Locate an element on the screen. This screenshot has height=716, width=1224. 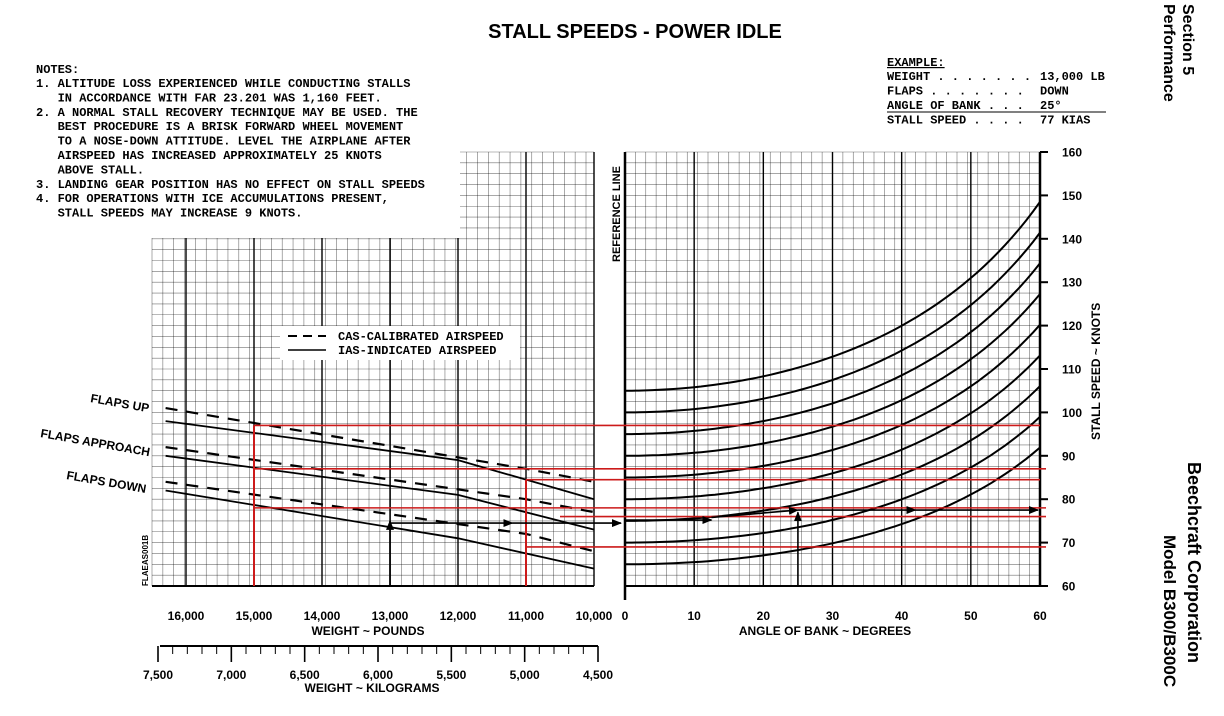
speed-tick-label: 110 is located at coordinates (1072, 370).